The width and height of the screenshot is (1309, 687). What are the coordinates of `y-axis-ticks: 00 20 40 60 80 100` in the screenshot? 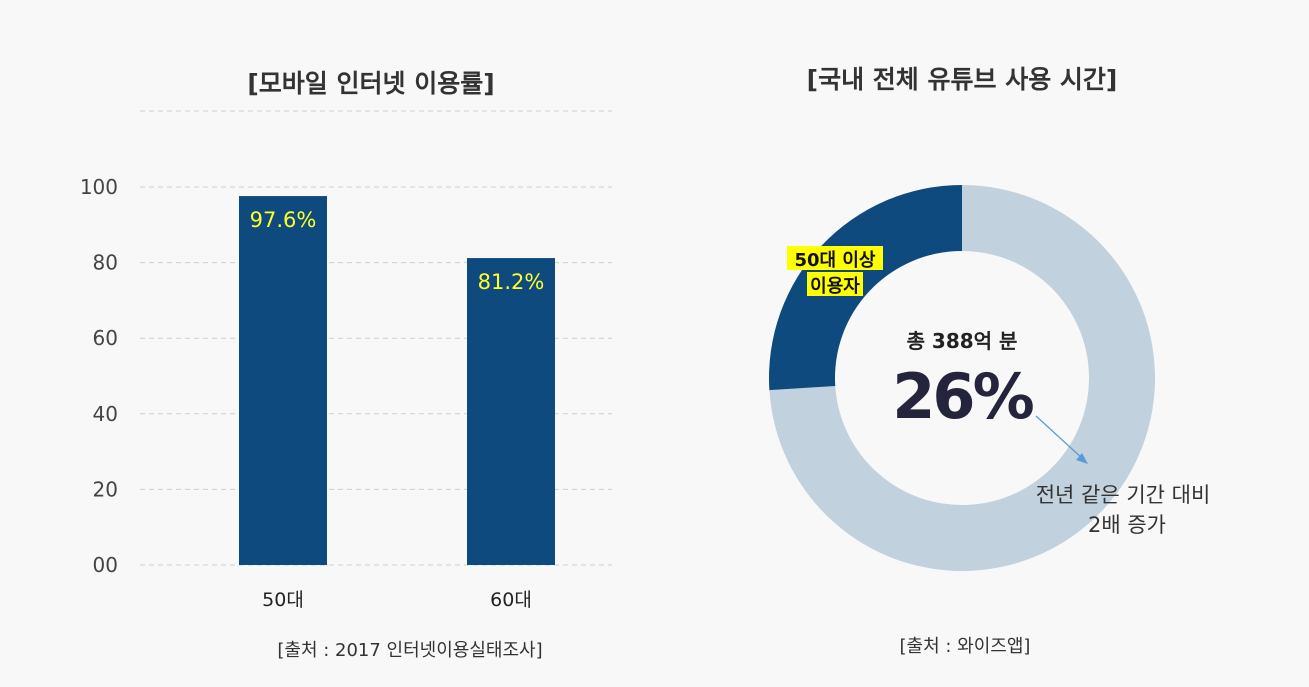 It's located at (99, 376).